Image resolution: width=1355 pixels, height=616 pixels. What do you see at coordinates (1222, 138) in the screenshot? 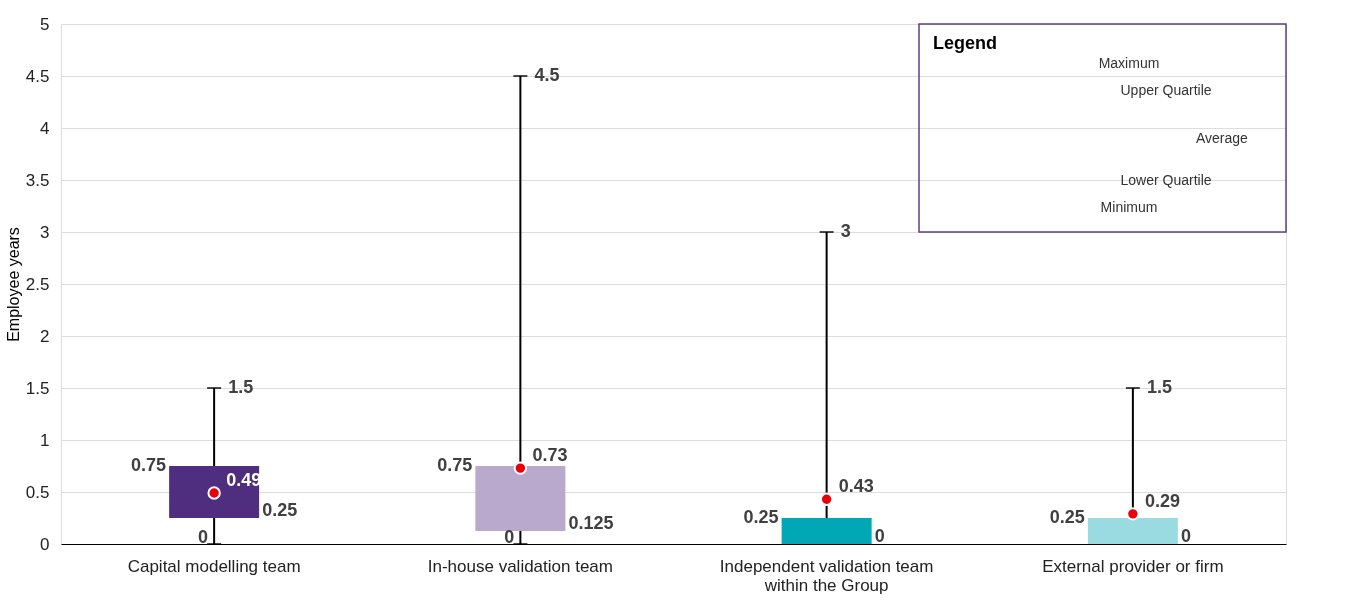
I see `annotation: Average` at bounding box center [1222, 138].